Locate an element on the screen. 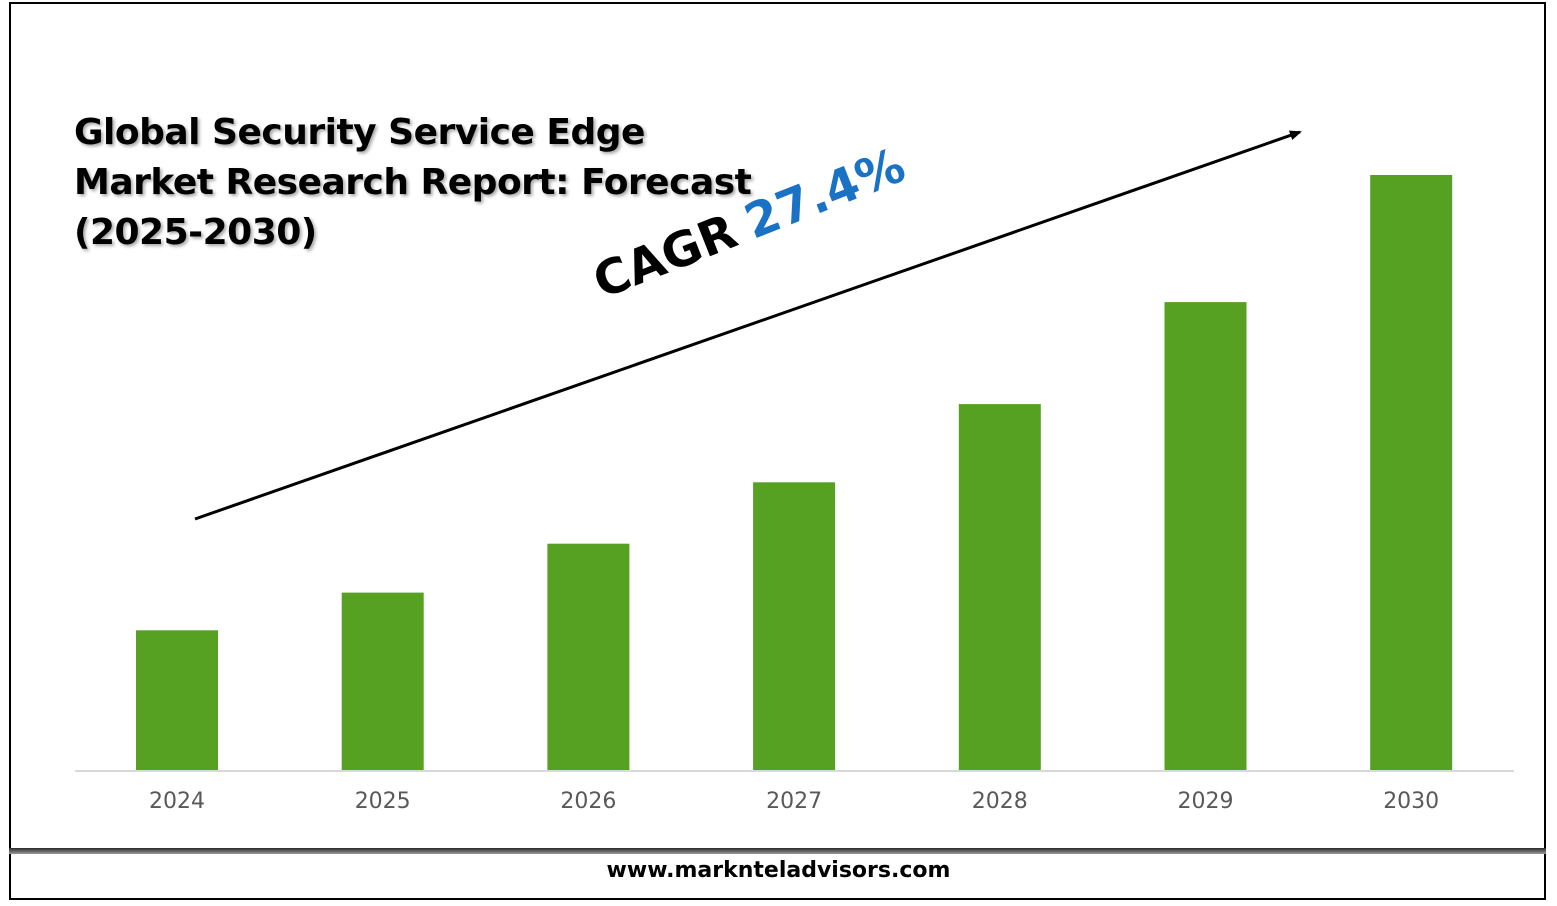 This screenshot has width=1557, height=906. footer-divider is located at coordinates (777, 851).